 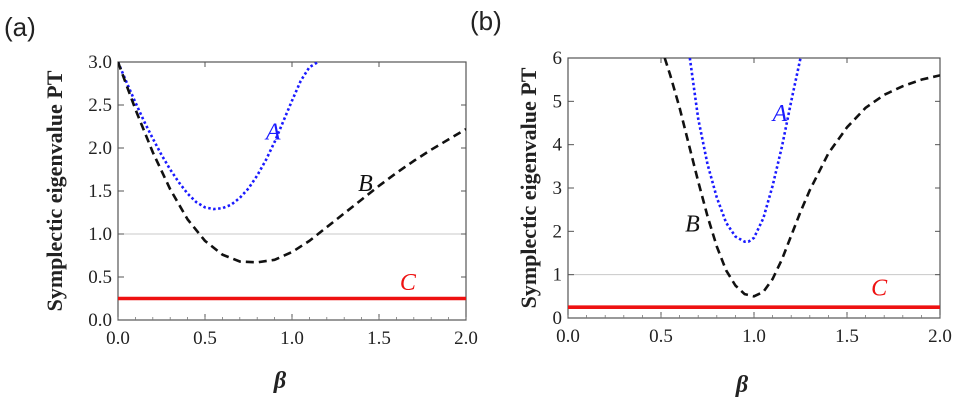 What do you see at coordinates (20, 27) in the screenshot?
I see `panel-label: (a)` at bounding box center [20, 27].